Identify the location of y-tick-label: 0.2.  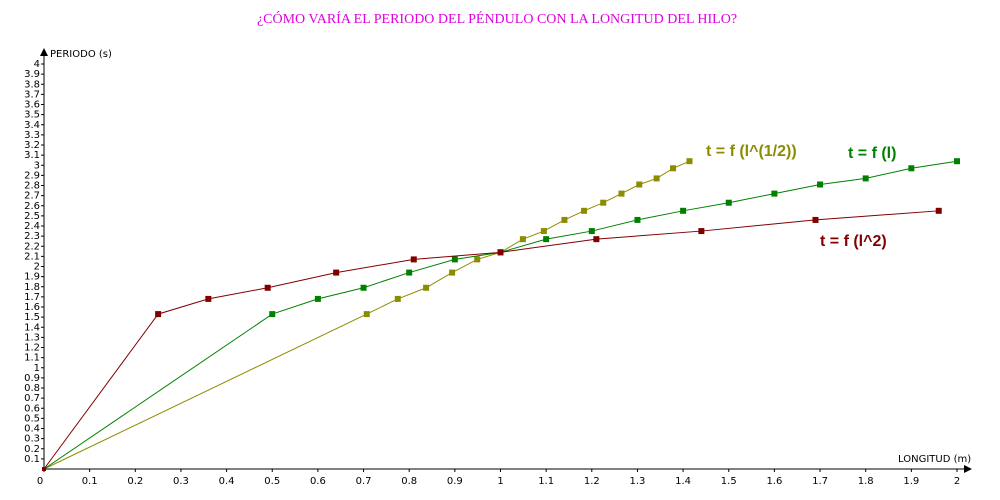
(32, 449).